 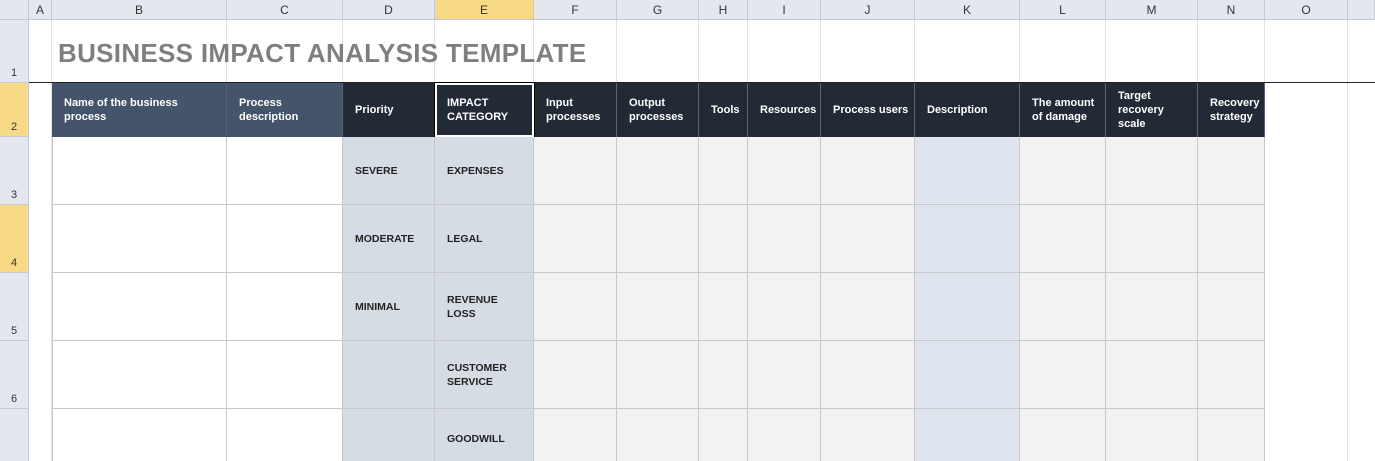 What do you see at coordinates (575, 10) in the screenshot?
I see `column-header: F` at bounding box center [575, 10].